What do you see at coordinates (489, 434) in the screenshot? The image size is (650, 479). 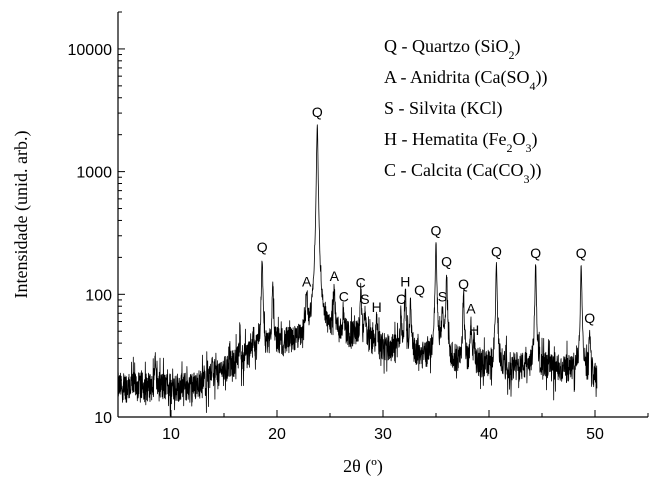 I see `x-tick-label: 40` at bounding box center [489, 434].